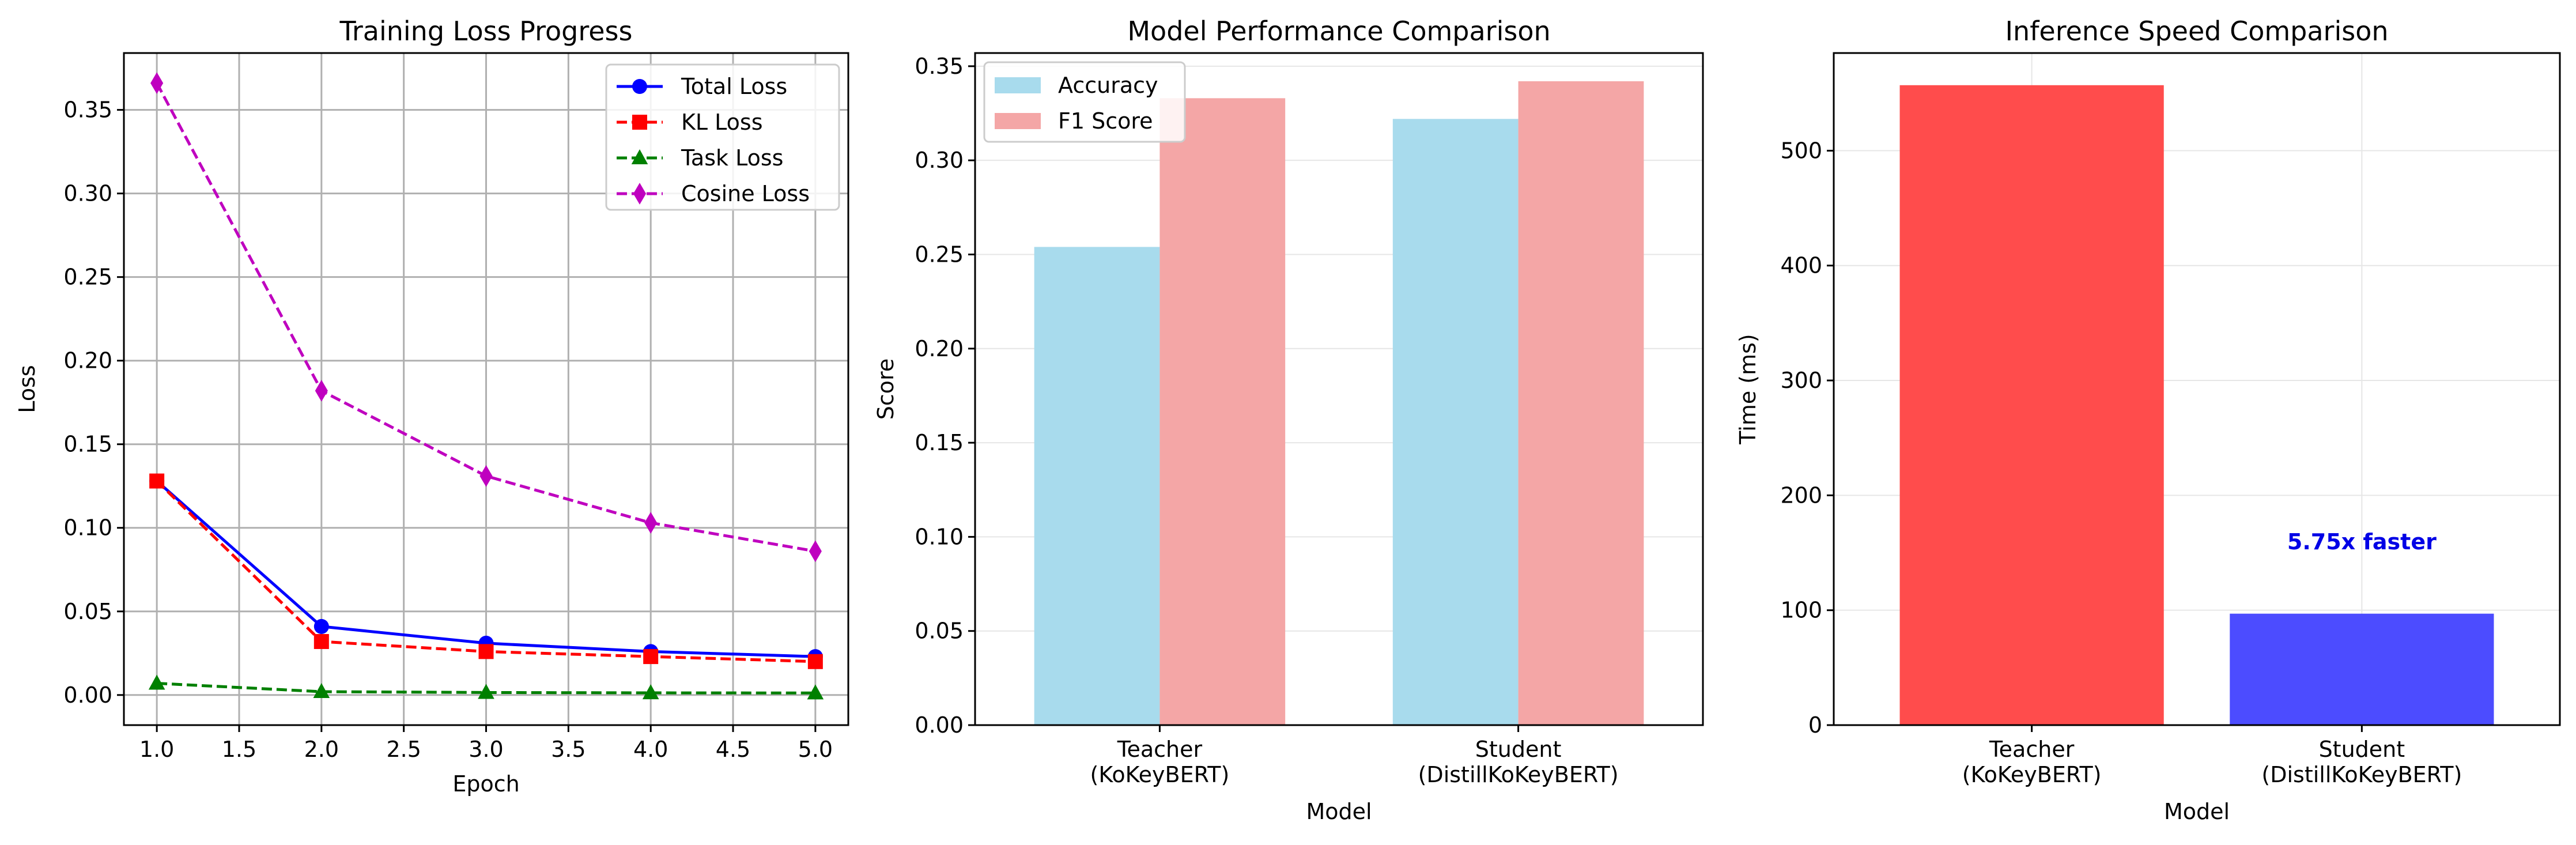 The width and height of the screenshot is (2576, 845). What do you see at coordinates (939, 443) in the screenshot?
I see `perf-y-tick-label: 0.15` at bounding box center [939, 443].